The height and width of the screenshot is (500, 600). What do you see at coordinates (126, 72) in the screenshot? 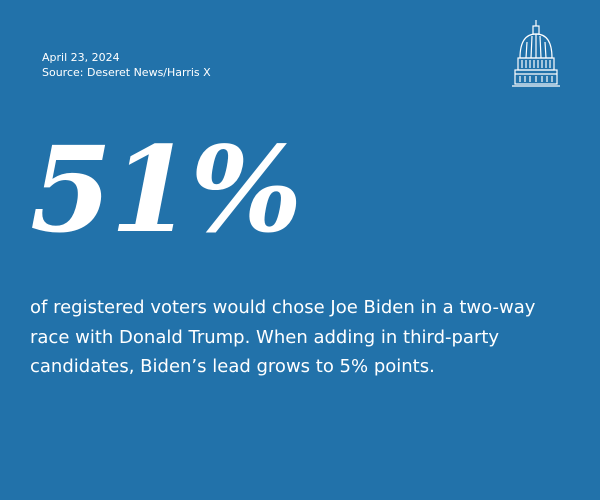
I see `source-label: Source: Deseret News/Harris X` at bounding box center [126, 72].